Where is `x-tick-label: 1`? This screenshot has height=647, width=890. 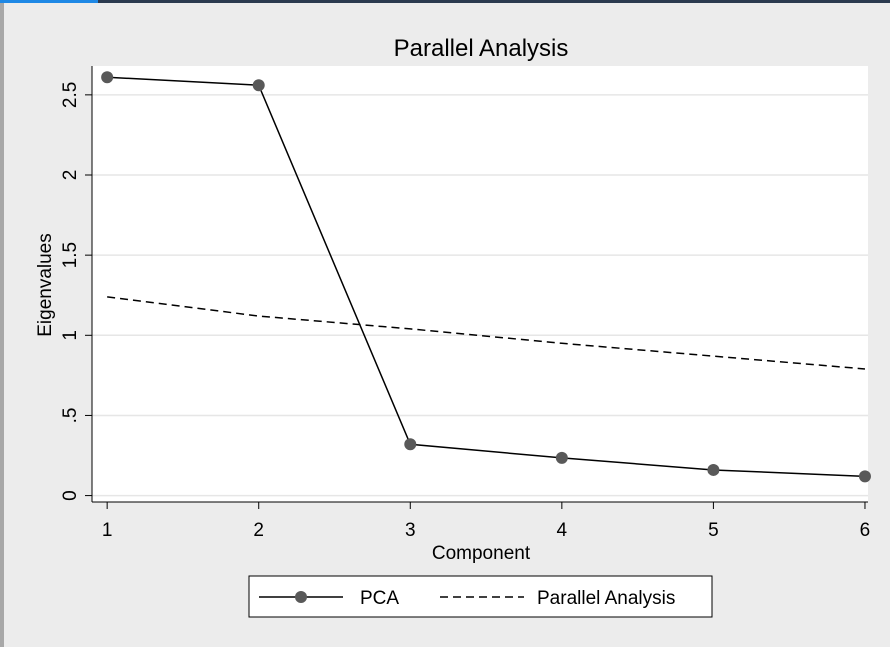
x-tick-label: 1 is located at coordinates (107, 530).